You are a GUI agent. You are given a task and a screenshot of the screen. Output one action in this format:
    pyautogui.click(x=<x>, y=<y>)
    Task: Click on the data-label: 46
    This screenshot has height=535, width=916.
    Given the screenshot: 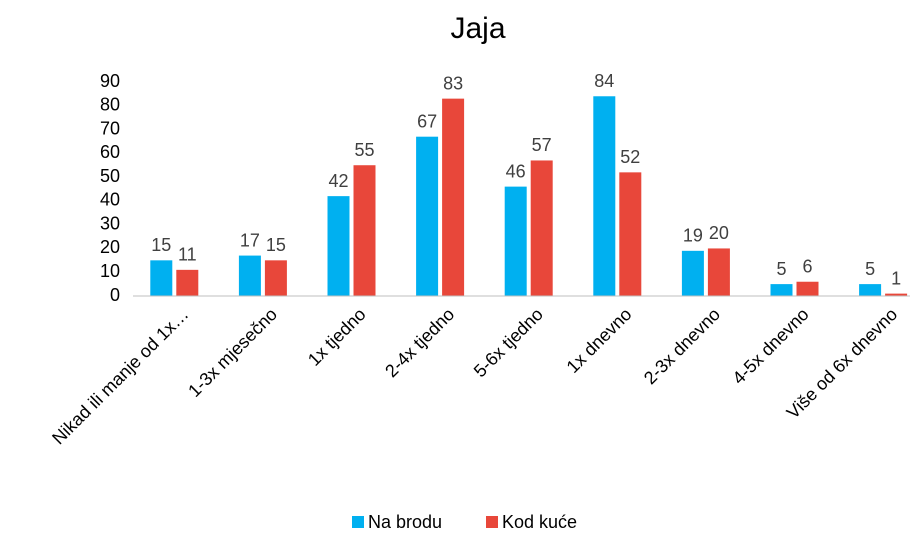 What is the action you would take?
    pyautogui.click(x=516, y=171)
    